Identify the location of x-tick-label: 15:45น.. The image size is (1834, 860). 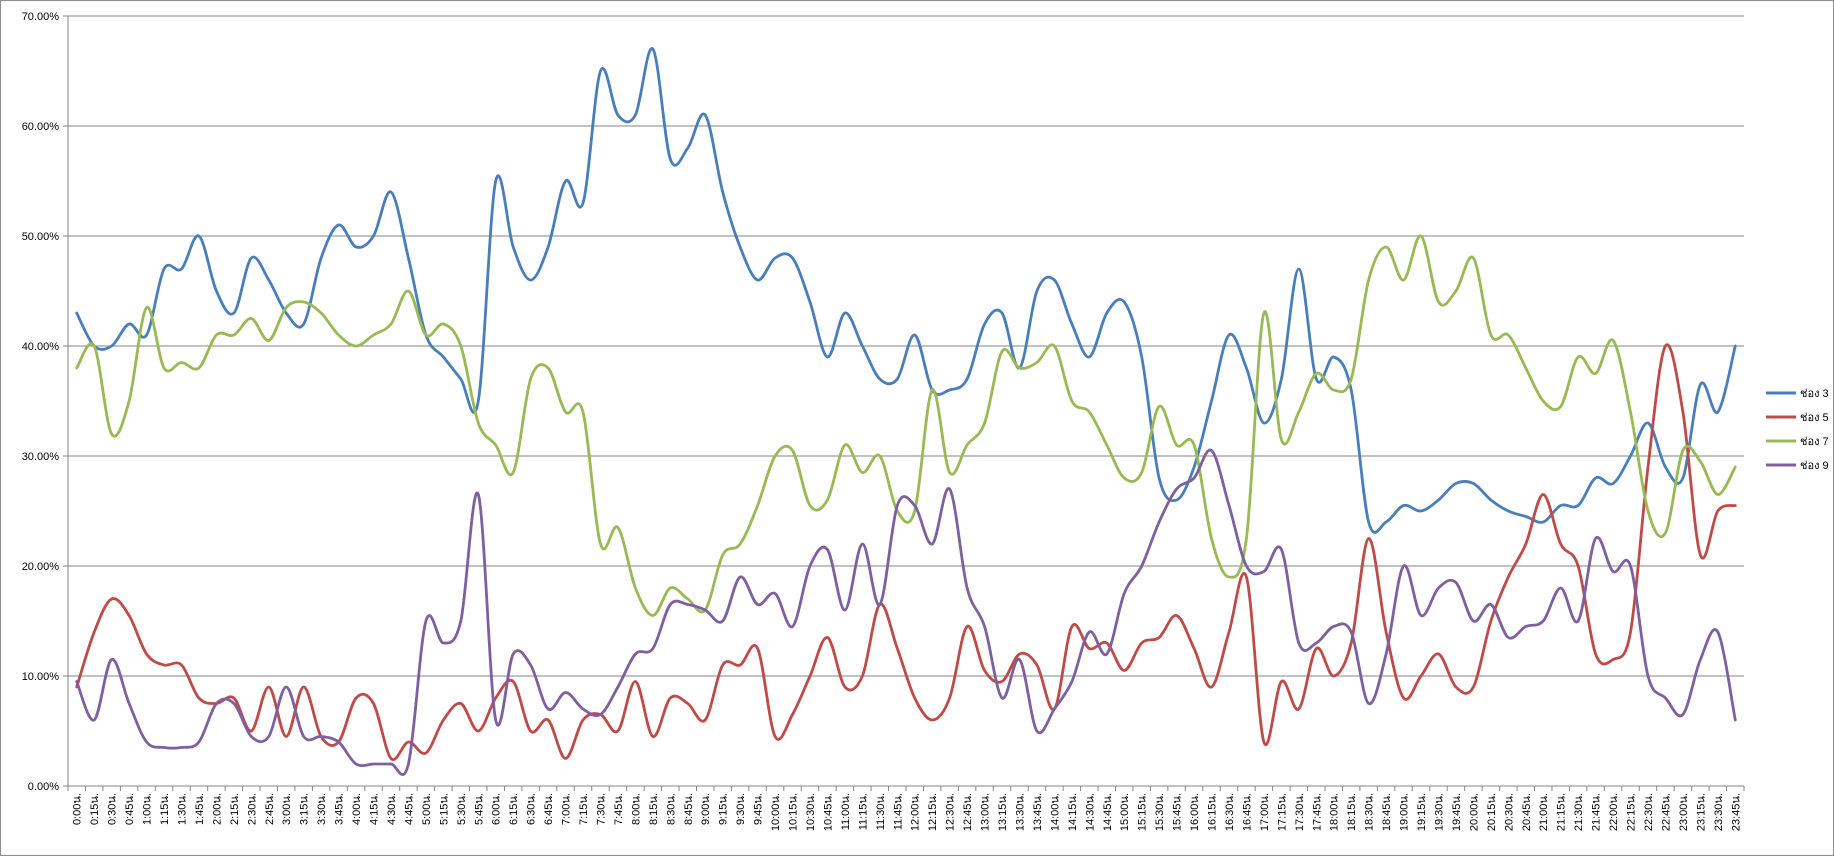
(1178, 812).